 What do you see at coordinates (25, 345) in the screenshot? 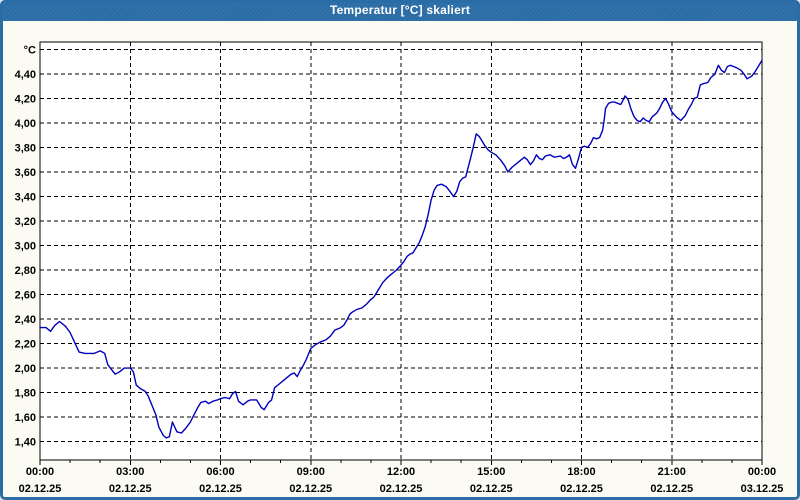
I see `y-tick-label: 2,20` at bounding box center [25, 345].